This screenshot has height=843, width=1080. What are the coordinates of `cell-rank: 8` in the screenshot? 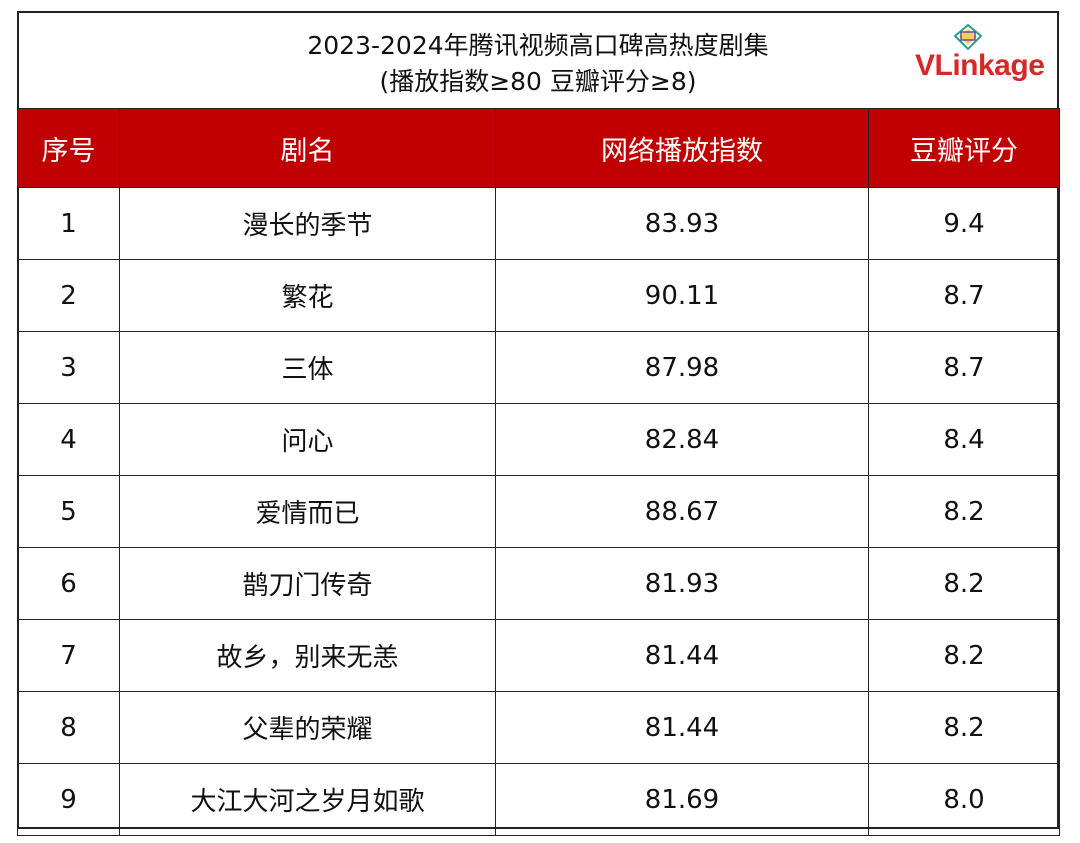 It's located at (68, 727).